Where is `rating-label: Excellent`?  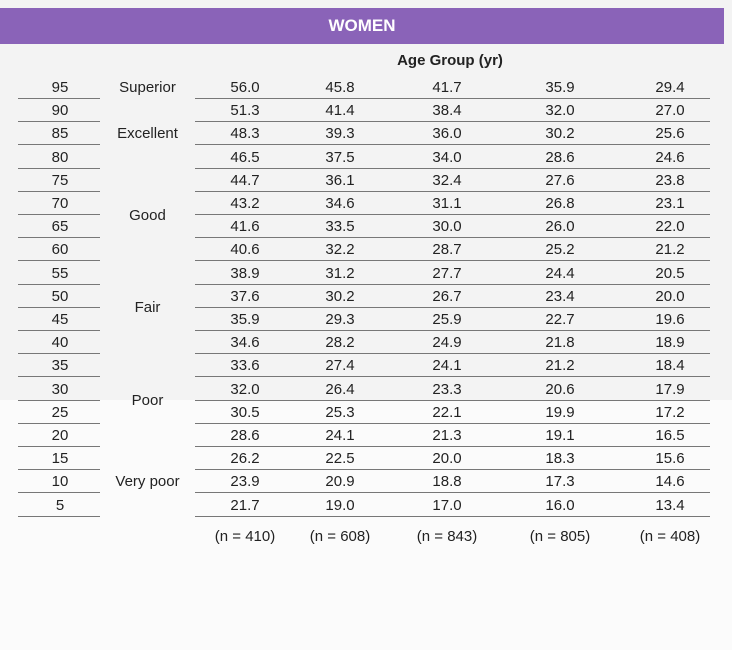 rating-label: Excellent is located at coordinates (147, 134).